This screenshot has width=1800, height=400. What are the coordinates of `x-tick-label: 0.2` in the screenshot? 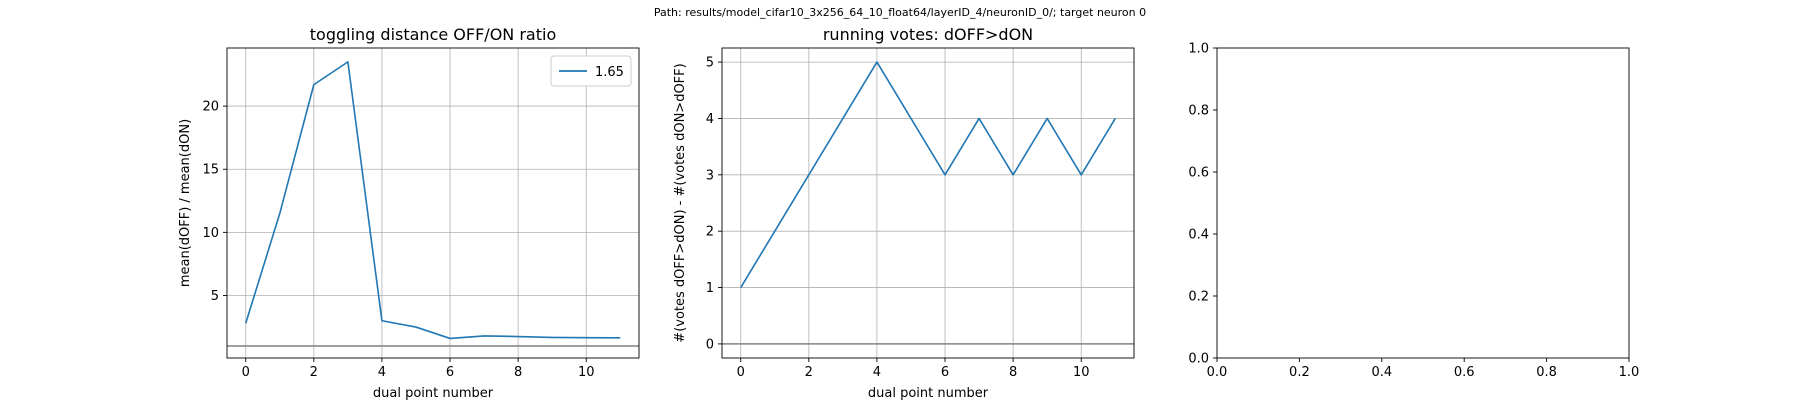 It's located at (1299, 372).